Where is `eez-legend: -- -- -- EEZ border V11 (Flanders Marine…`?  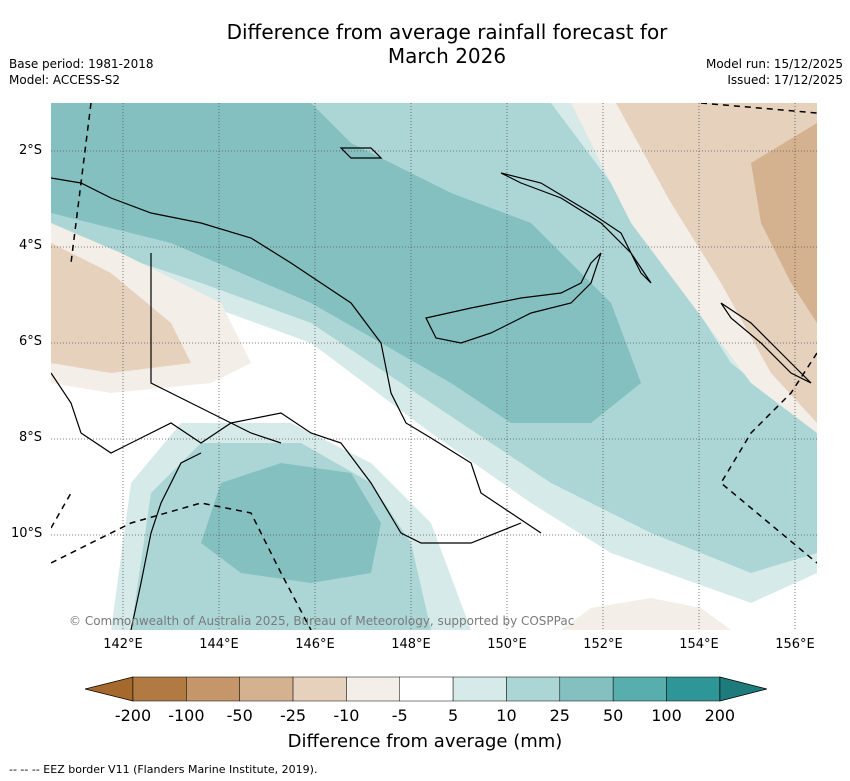
eez-legend: -- -- -- EEZ border V11 (Flanders Marine… is located at coordinates (163, 769).